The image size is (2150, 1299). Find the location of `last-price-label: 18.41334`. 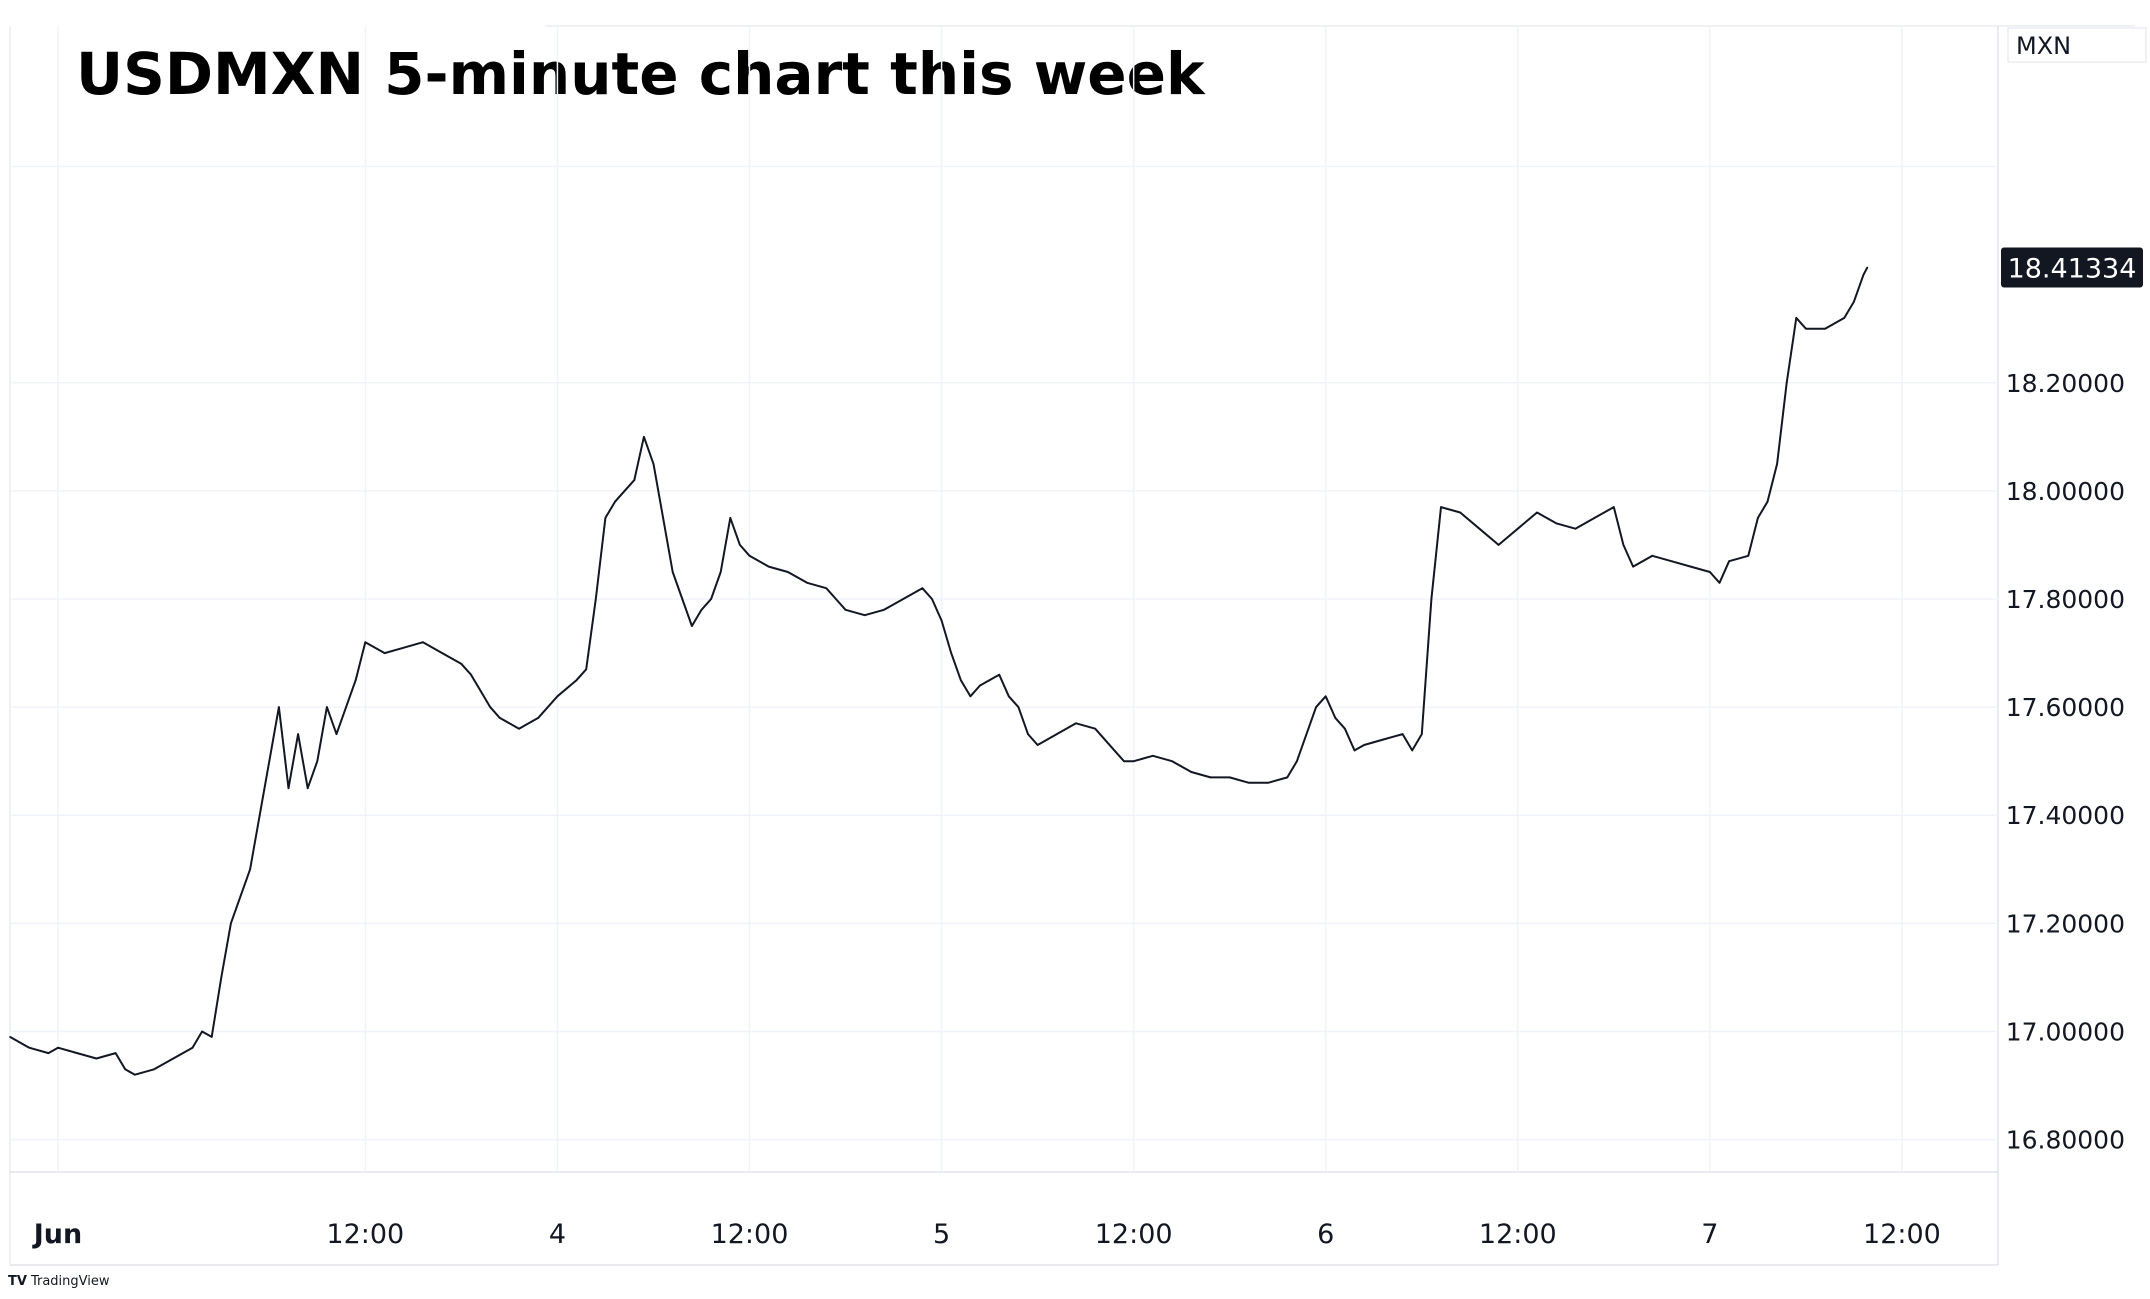

last-price-label: 18.41334 is located at coordinates (2072, 268).